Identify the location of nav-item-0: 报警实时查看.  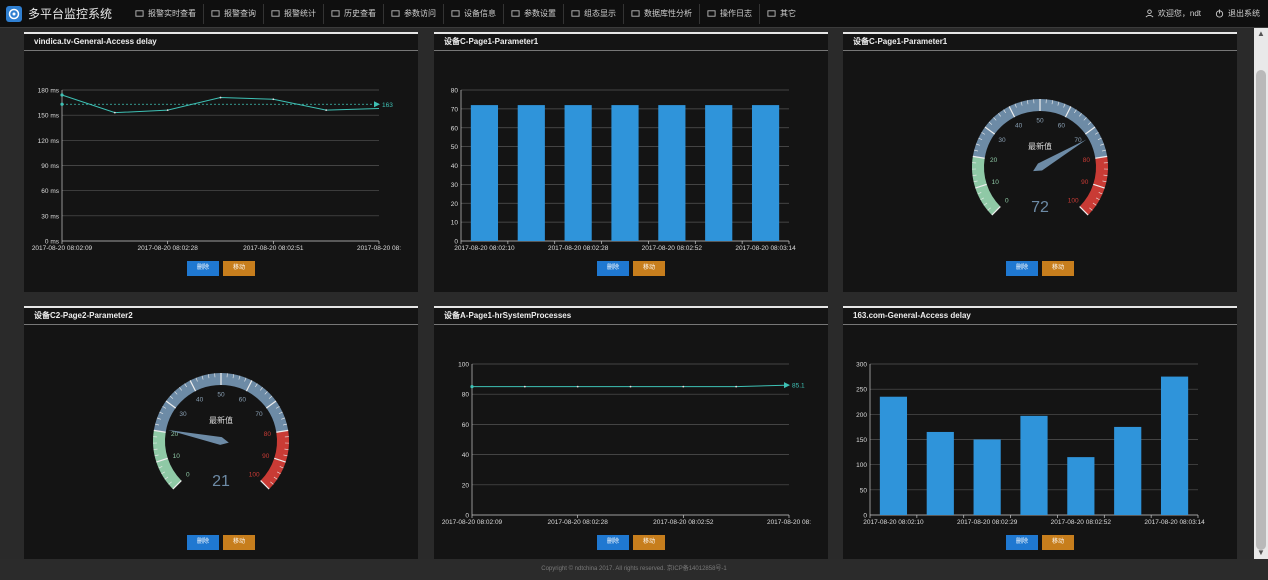
(165, 14).